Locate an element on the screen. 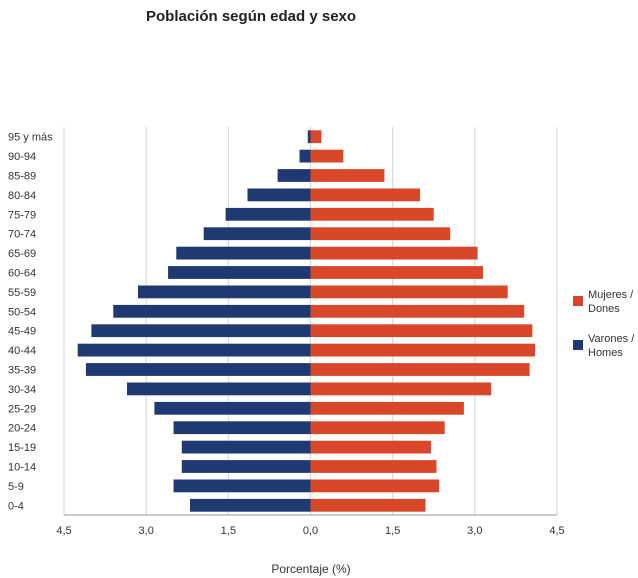 The height and width of the screenshot is (578, 638). age-group-label-19: 0-4 is located at coordinates (16, 506).